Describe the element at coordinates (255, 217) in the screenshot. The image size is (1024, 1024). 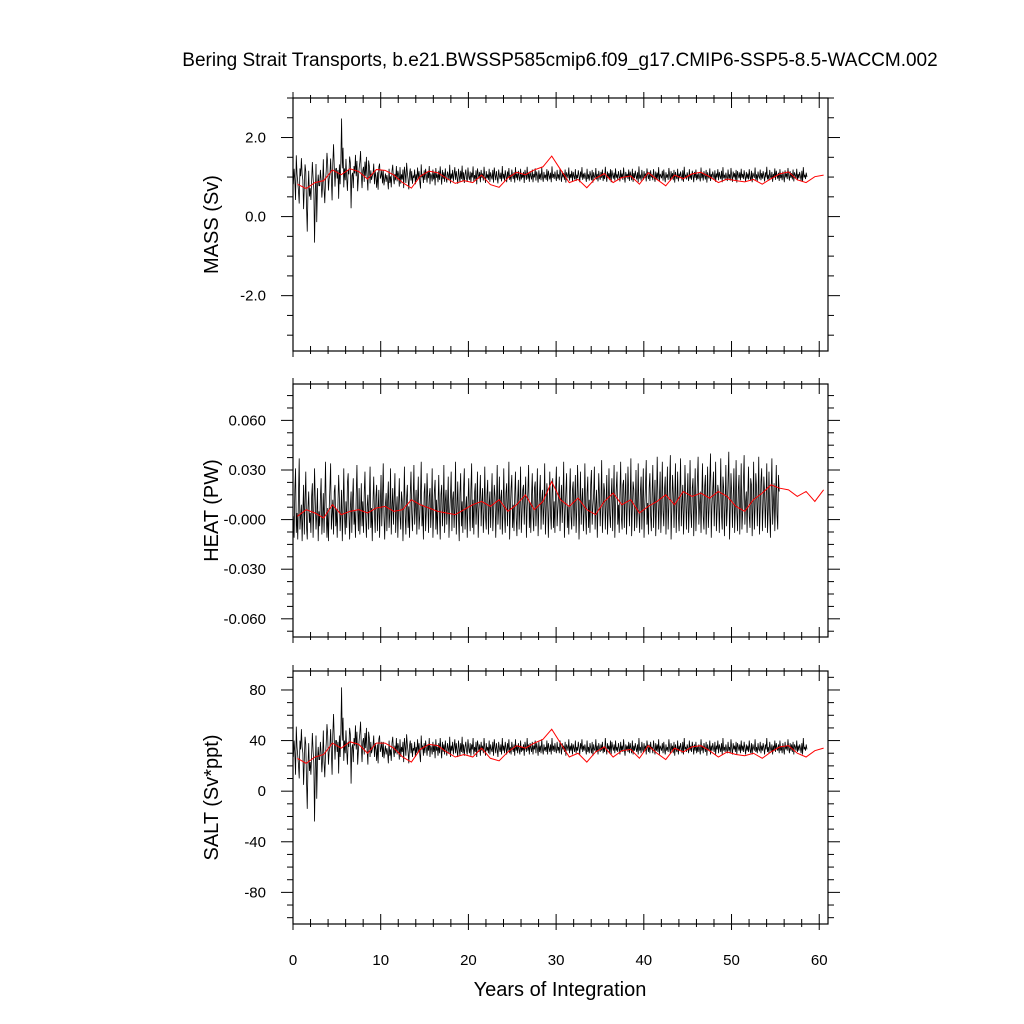
I see `mass-y-tick-label: 0.0` at that location.